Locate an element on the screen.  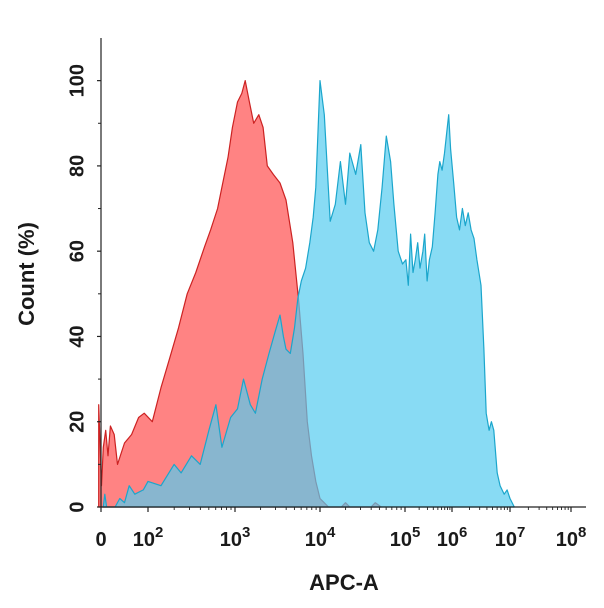
x-tick-label: 10⁴ is located at coordinates (320, 537).